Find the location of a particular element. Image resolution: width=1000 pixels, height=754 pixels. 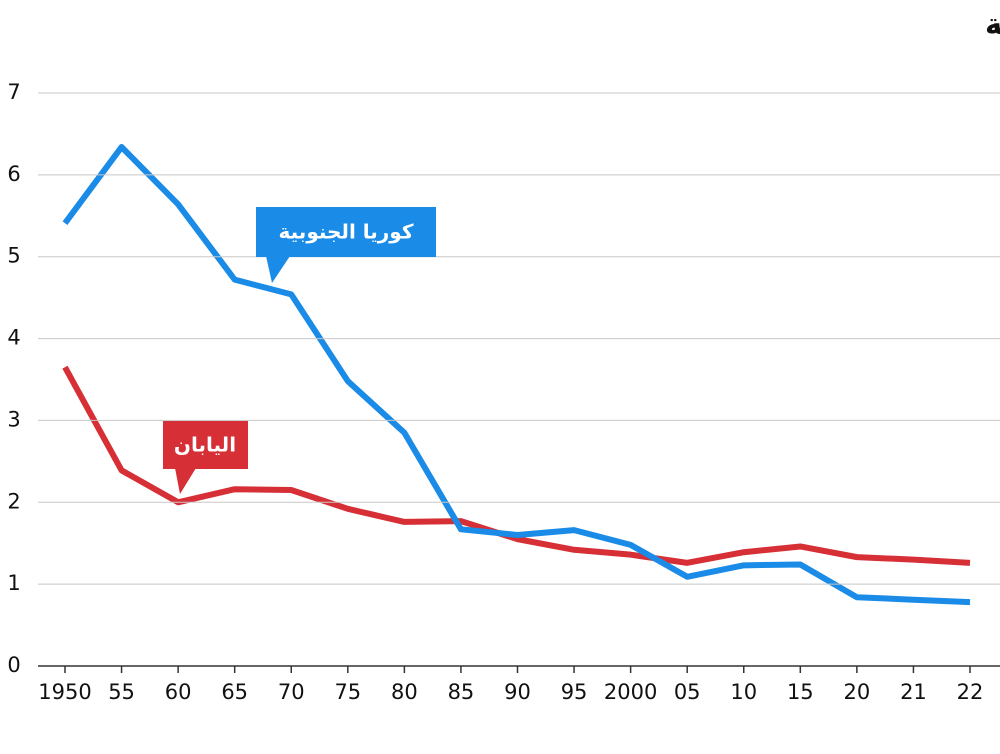

y-tick-label: 2 is located at coordinates (13, 501).